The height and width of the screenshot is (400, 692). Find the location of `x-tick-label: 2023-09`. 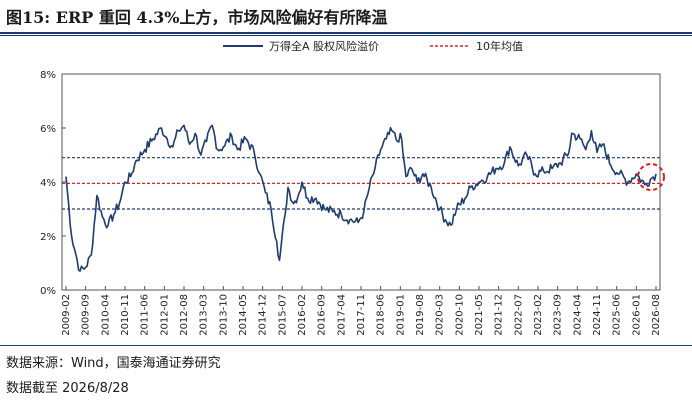

x-tick-label: 2023-09 is located at coordinates (558, 315).